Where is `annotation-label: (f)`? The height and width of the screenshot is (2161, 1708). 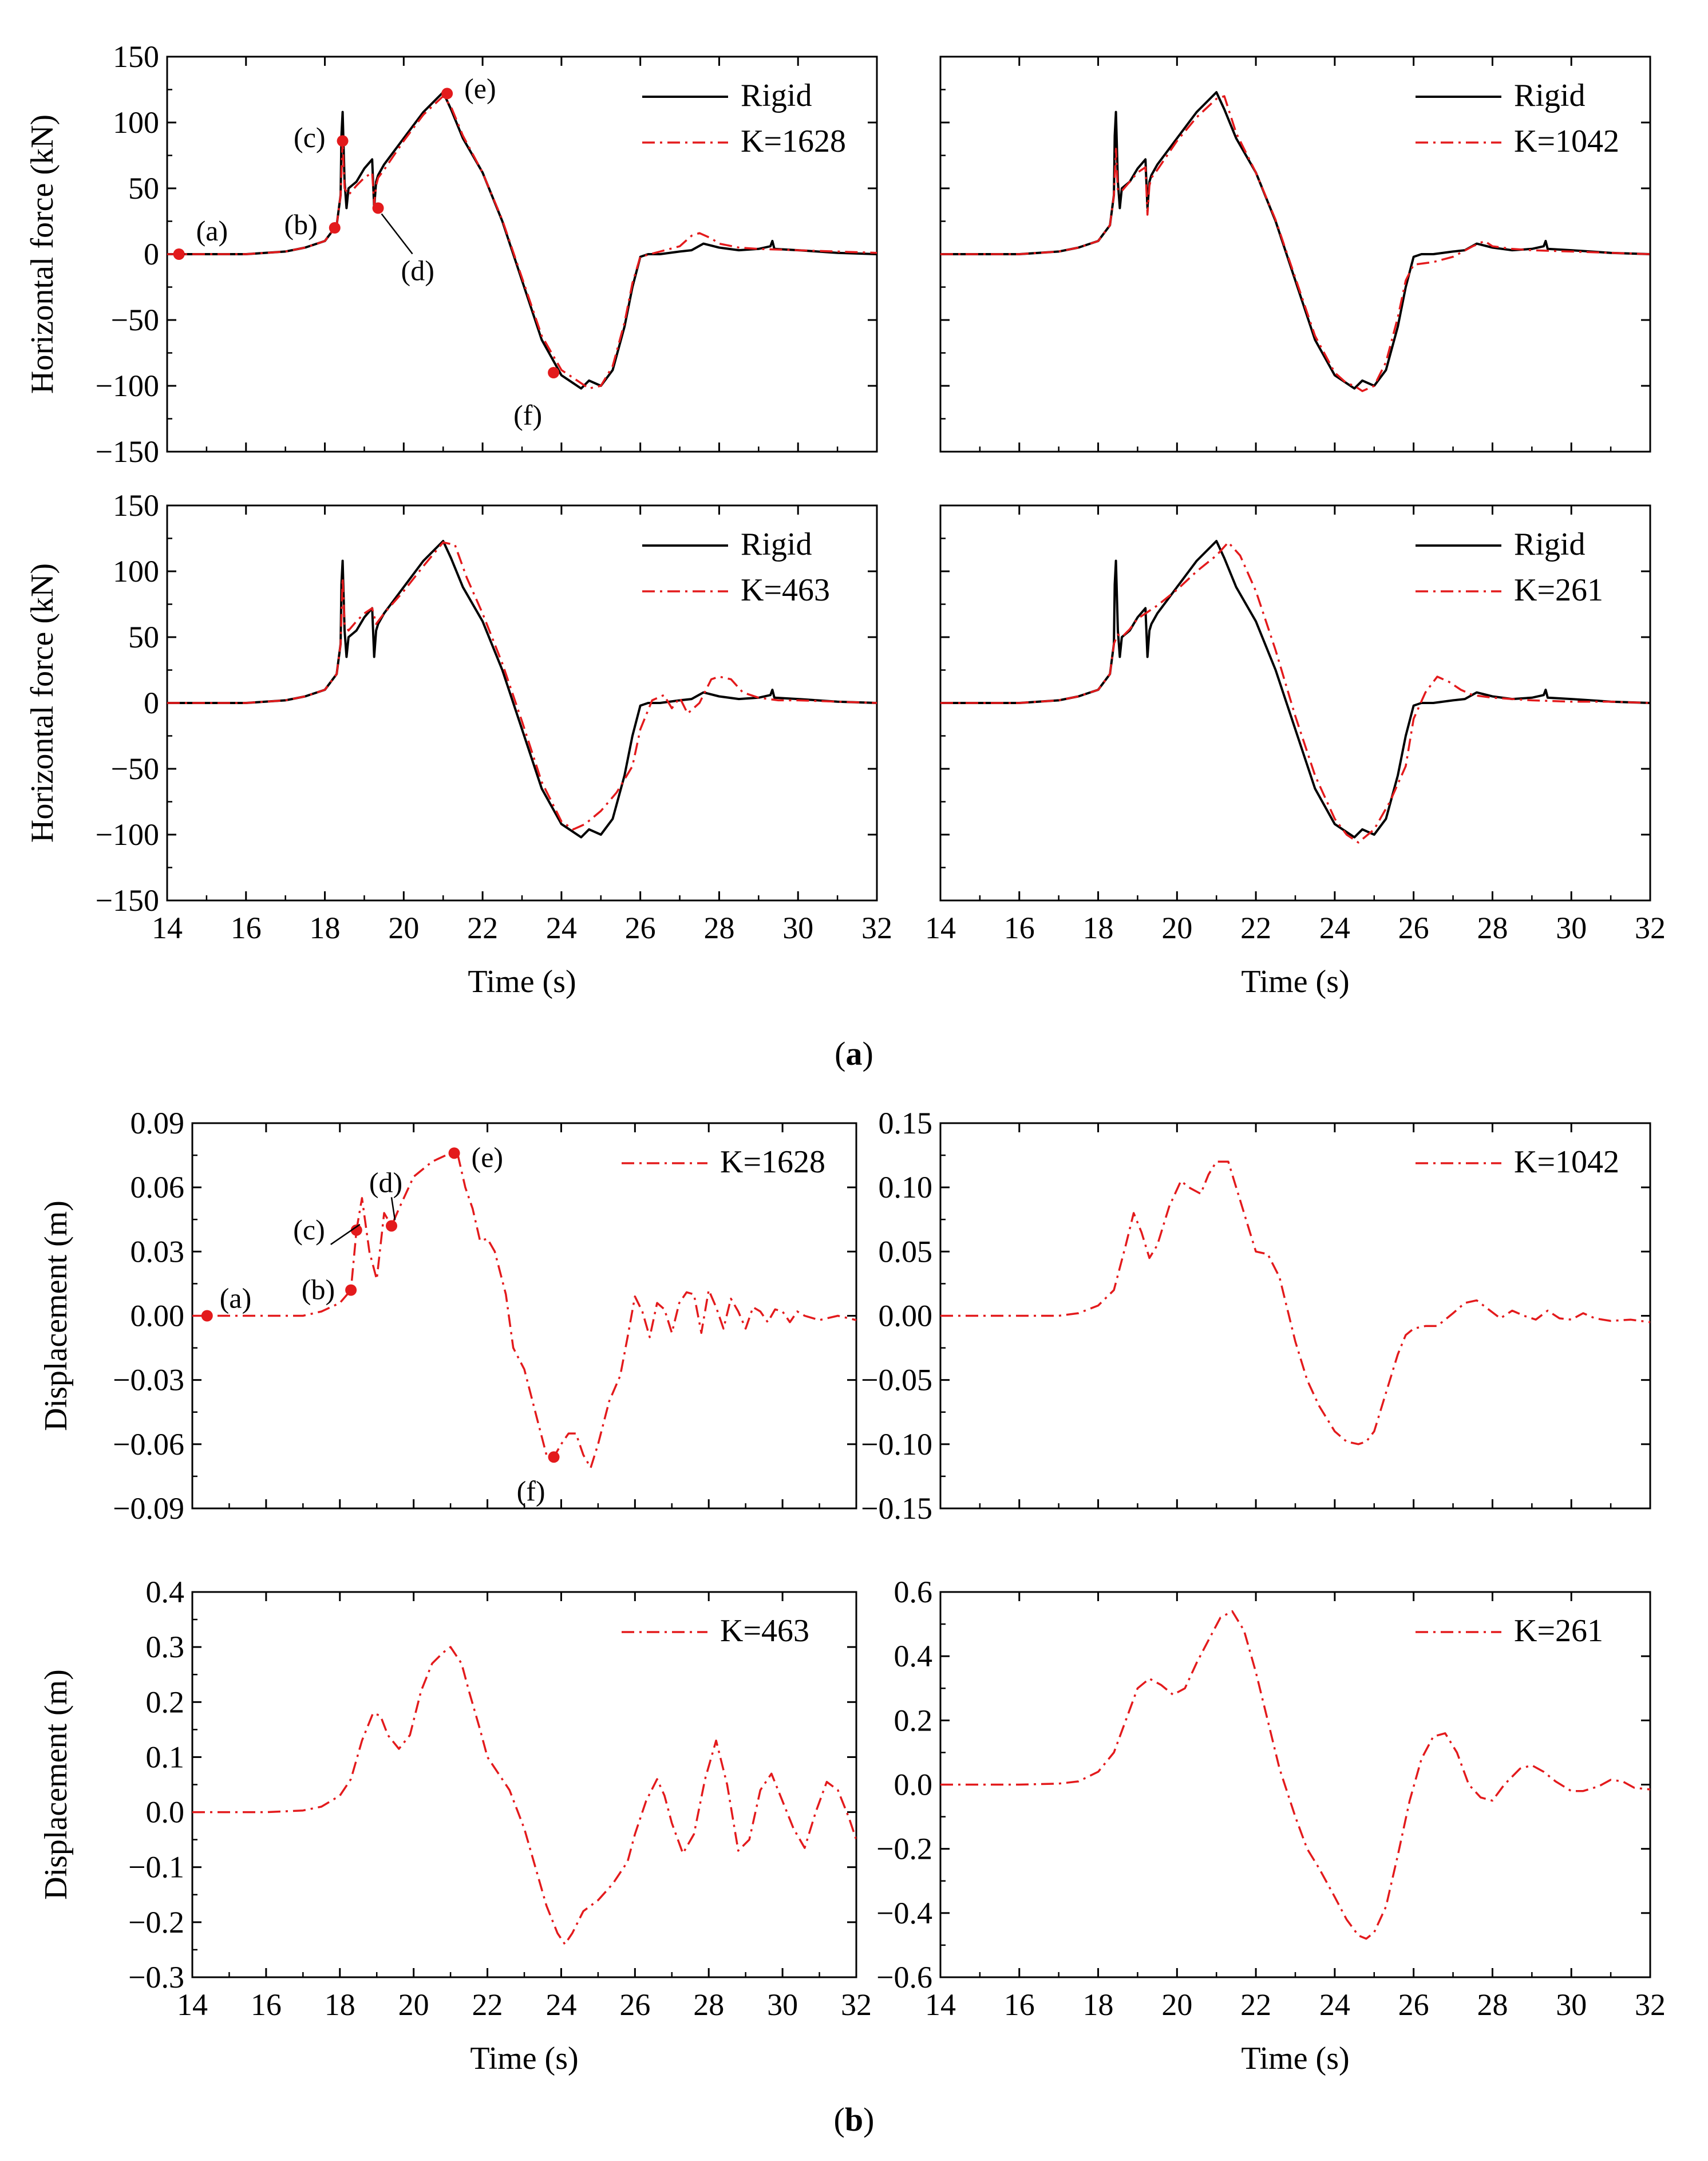 annotation-label: (f) is located at coordinates (527, 415).